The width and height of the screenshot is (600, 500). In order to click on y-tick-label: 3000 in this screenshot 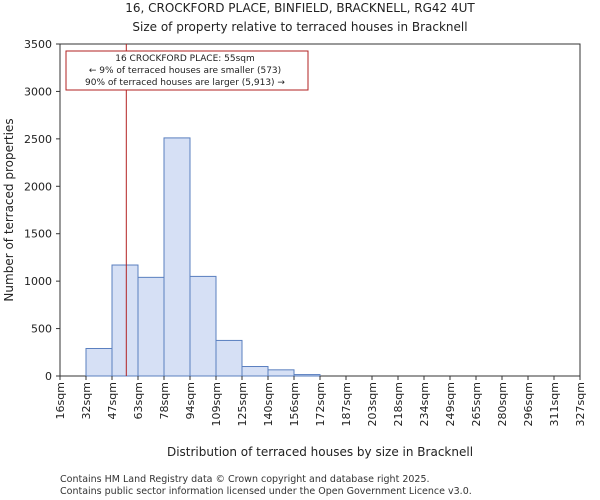, I will do `click(38, 91)`.